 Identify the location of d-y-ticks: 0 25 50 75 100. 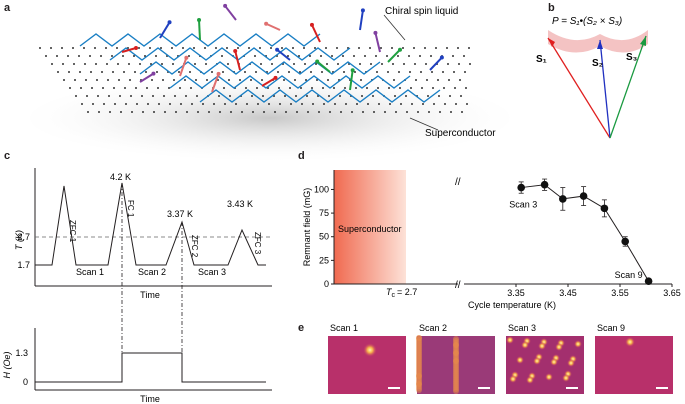
(324, 236).